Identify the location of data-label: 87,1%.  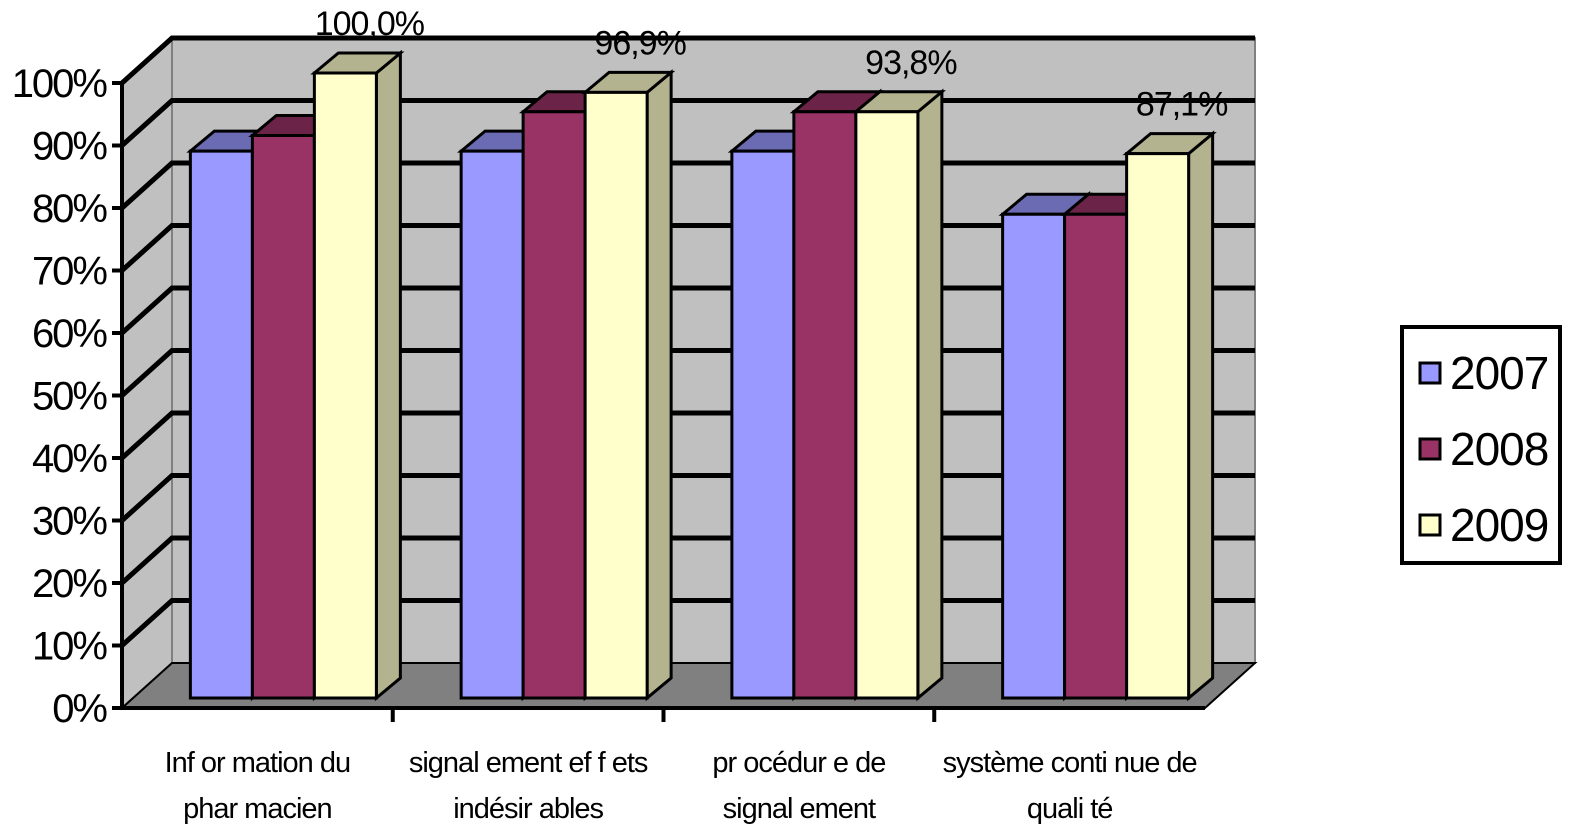
(1182, 105).